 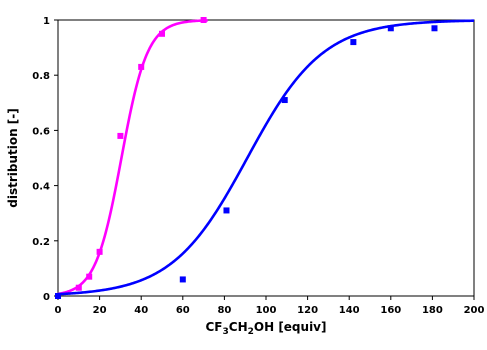 What do you see at coordinates (100, 310) in the screenshot?
I see `x-tick-label: 20` at bounding box center [100, 310].